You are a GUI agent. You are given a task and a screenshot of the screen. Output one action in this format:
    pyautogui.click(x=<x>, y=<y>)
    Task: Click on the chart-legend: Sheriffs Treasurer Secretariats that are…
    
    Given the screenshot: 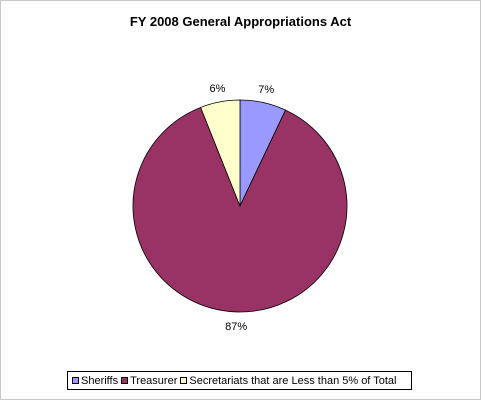 What is the action you would take?
    pyautogui.click(x=239, y=380)
    